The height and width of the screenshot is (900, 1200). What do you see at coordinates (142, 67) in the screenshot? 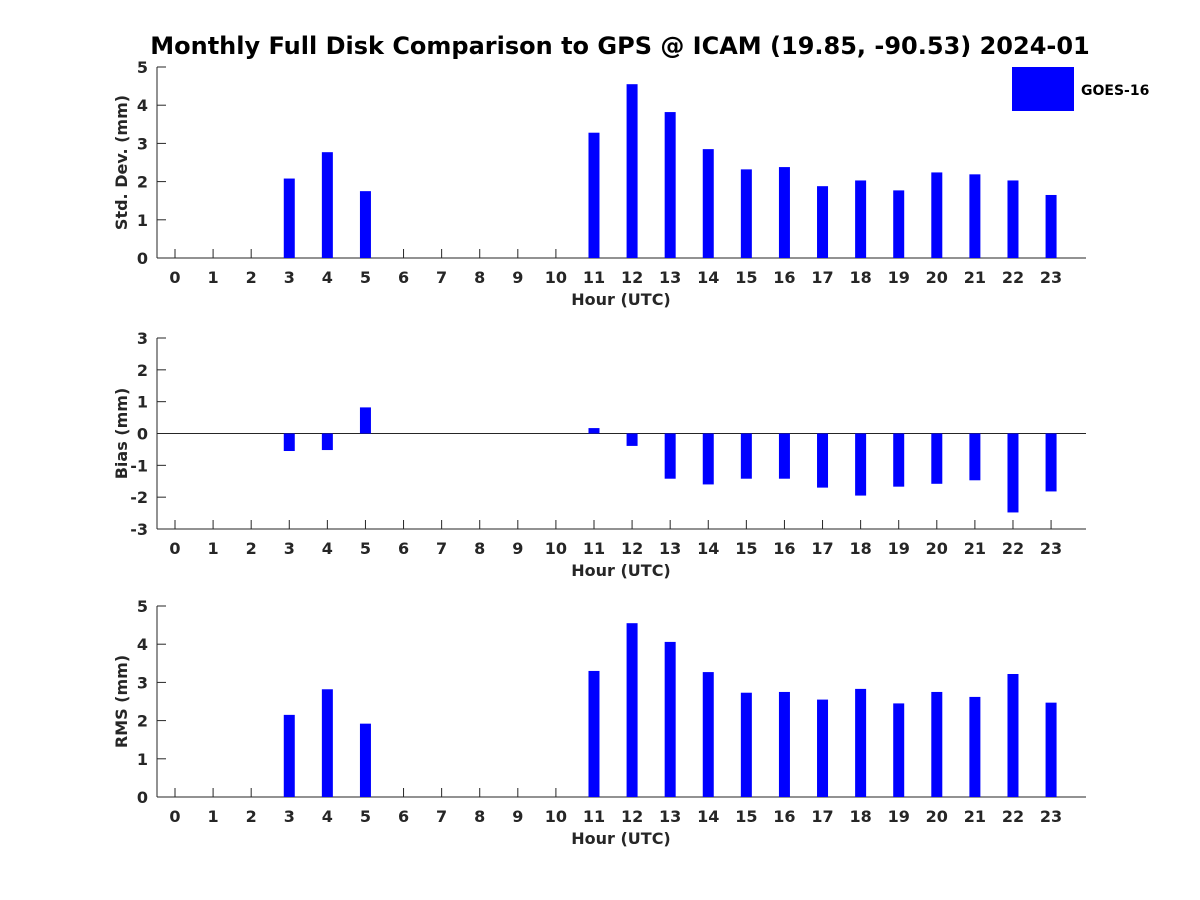
I see `y-tick-label: 5` at bounding box center [142, 67].